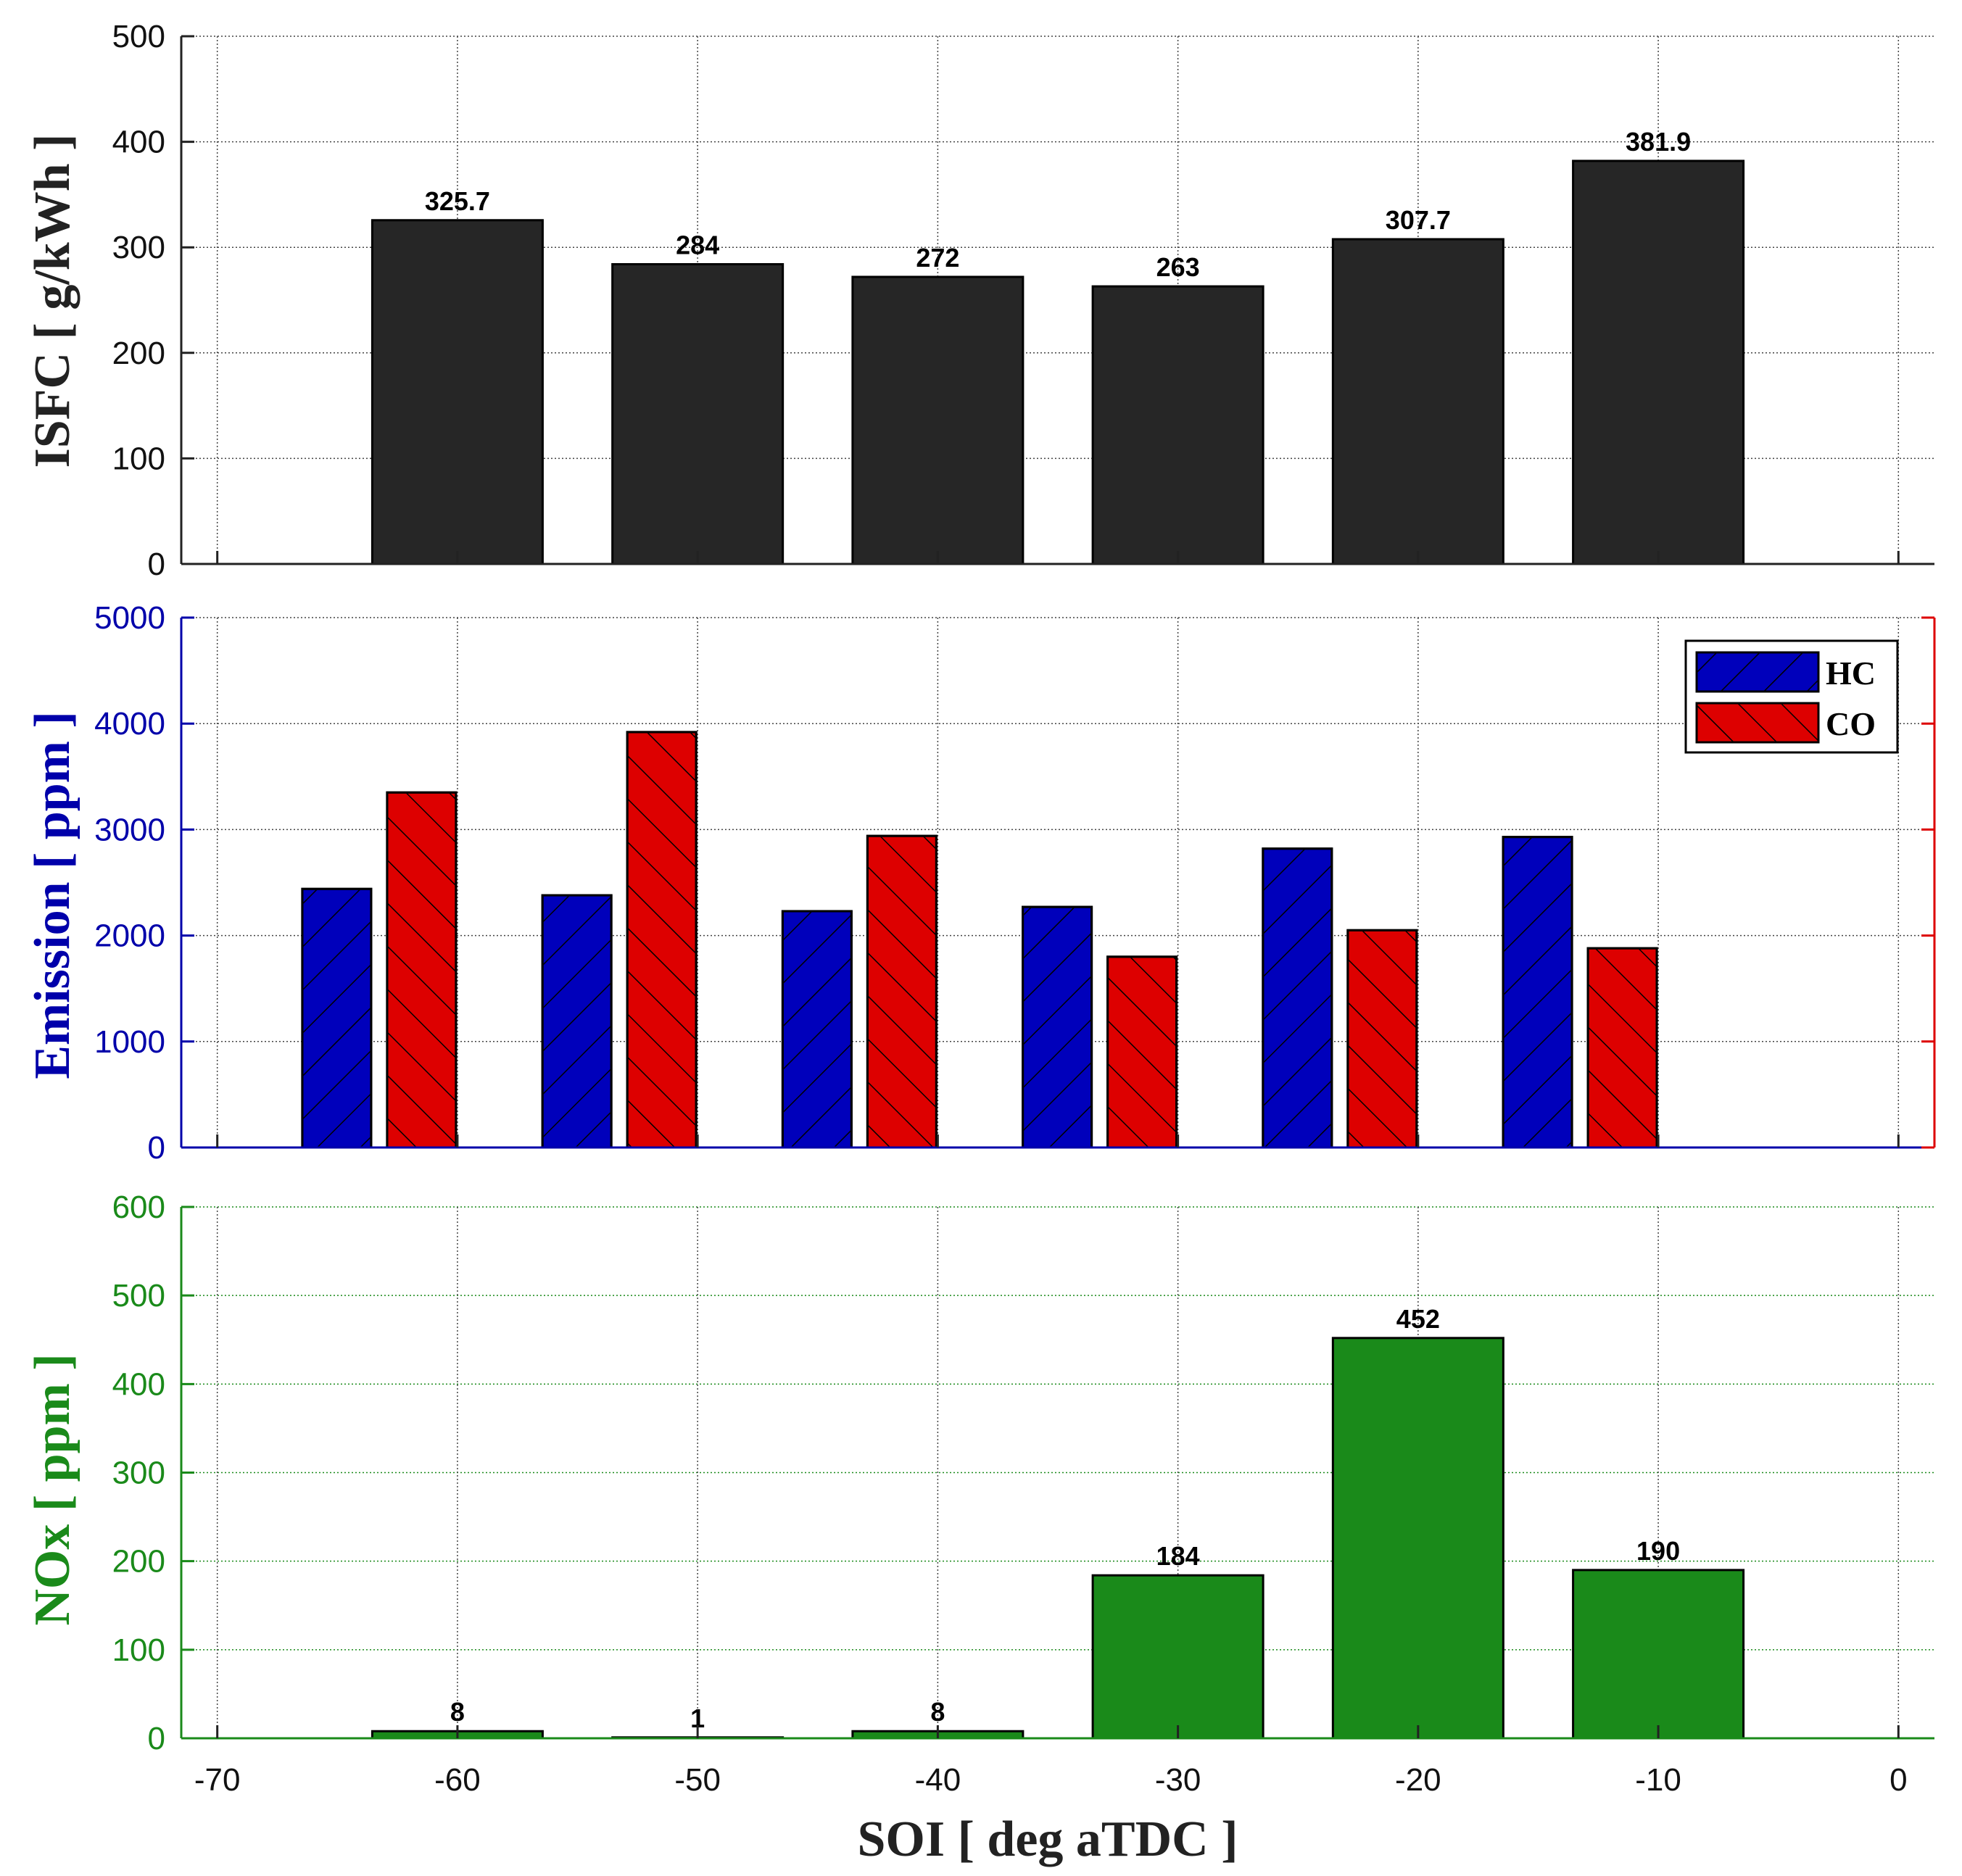 The height and width of the screenshot is (1876, 1962). Describe the element at coordinates (129, 829) in the screenshot. I see `em-y-tick-label: 3000` at that location.